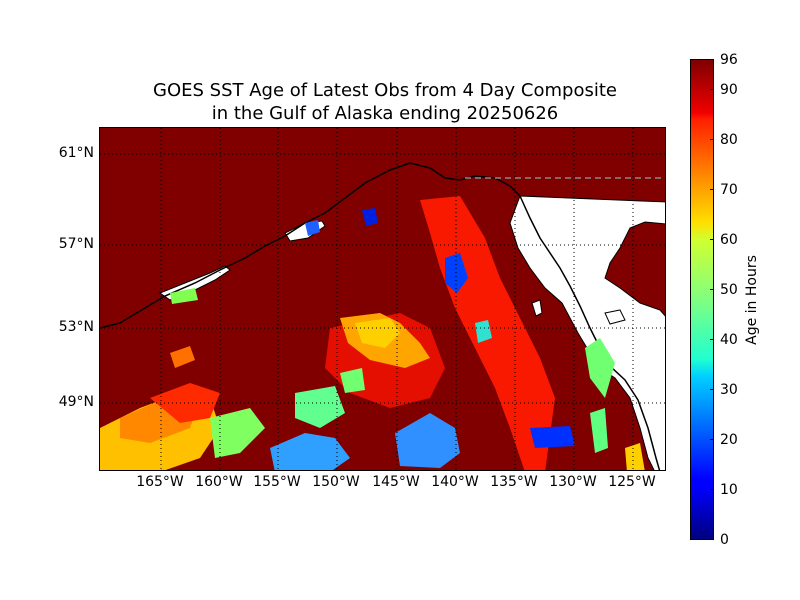 This screenshot has height=600, width=800. Describe the element at coordinates (600, 368) in the screenshot. I see `swath-bc-green` at that location.